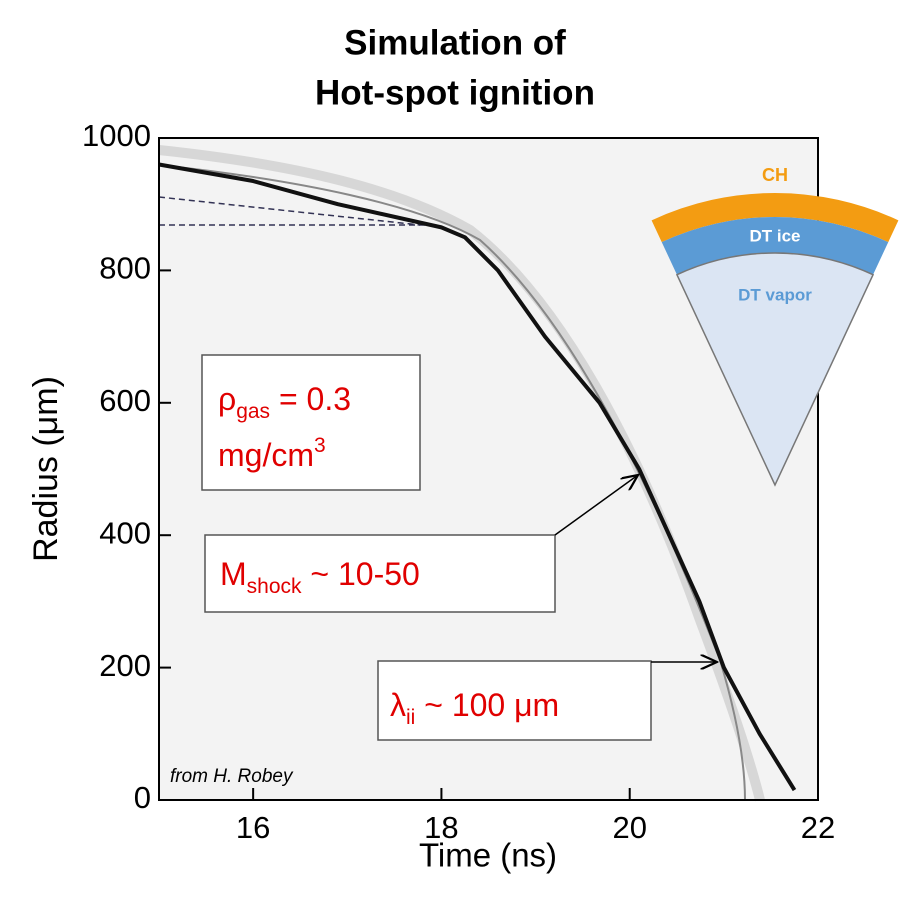 The width and height of the screenshot is (910, 909). What do you see at coordinates (775, 245) in the screenshot?
I see `dt-ice-layer` at bounding box center [775, 245].